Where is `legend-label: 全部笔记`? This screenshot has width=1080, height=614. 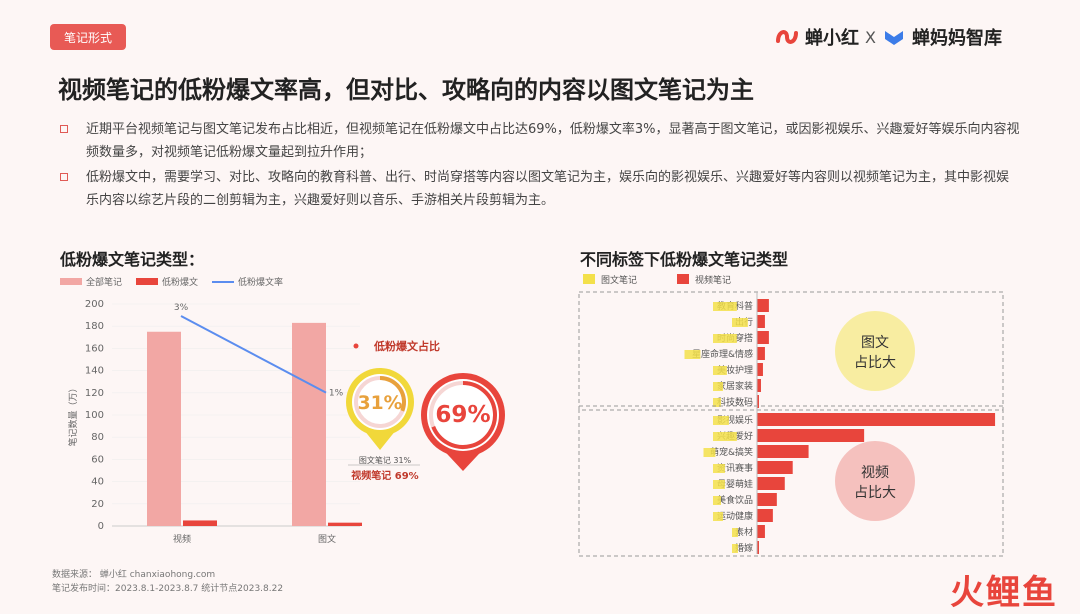 legend-label: 全部笔记 is located at coordinates (104, 282).